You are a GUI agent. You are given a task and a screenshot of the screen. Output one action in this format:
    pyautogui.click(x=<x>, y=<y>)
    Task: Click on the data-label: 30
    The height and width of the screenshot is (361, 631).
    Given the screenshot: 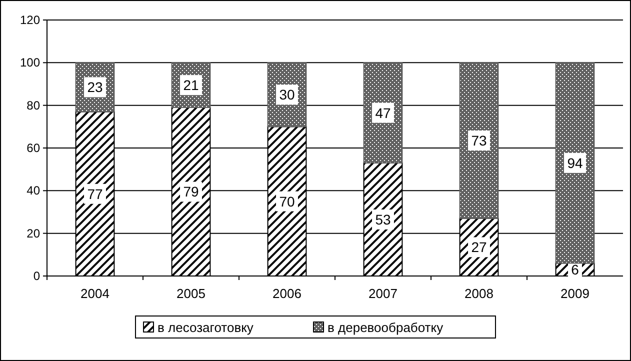 What is the action you would take?
    pyautogui.click(x=287, y=94)
    